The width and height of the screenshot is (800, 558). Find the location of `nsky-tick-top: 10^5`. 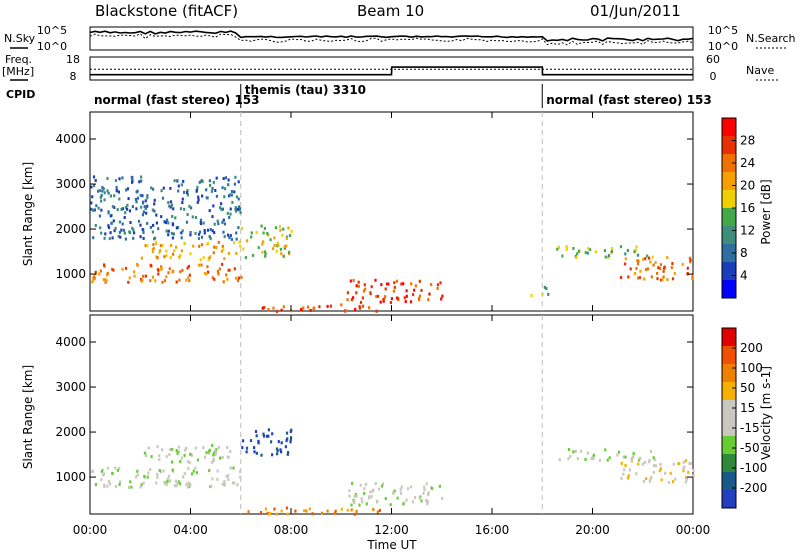

nsky-tick-top: 10^5 is located at coordinates (52, 30).